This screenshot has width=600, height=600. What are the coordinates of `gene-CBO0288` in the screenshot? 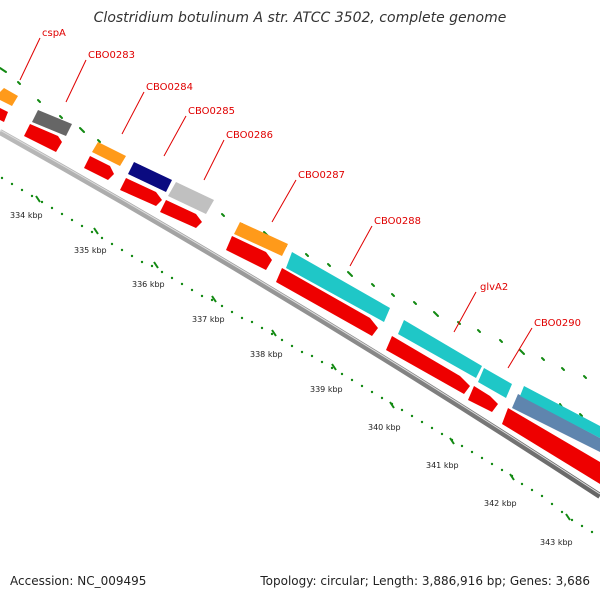 It's located at (338, 287).